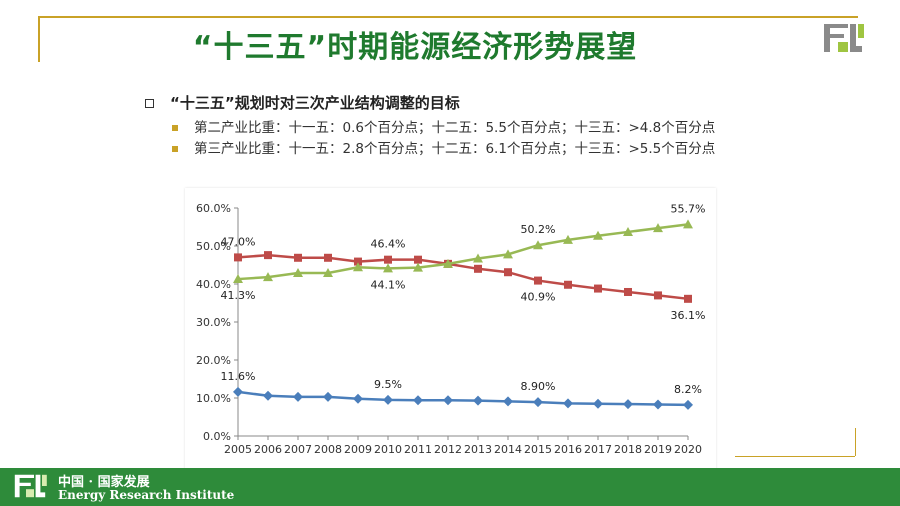  I want to click on page-title: “十三五”时期能源经济形势展望, so click(415, 47).